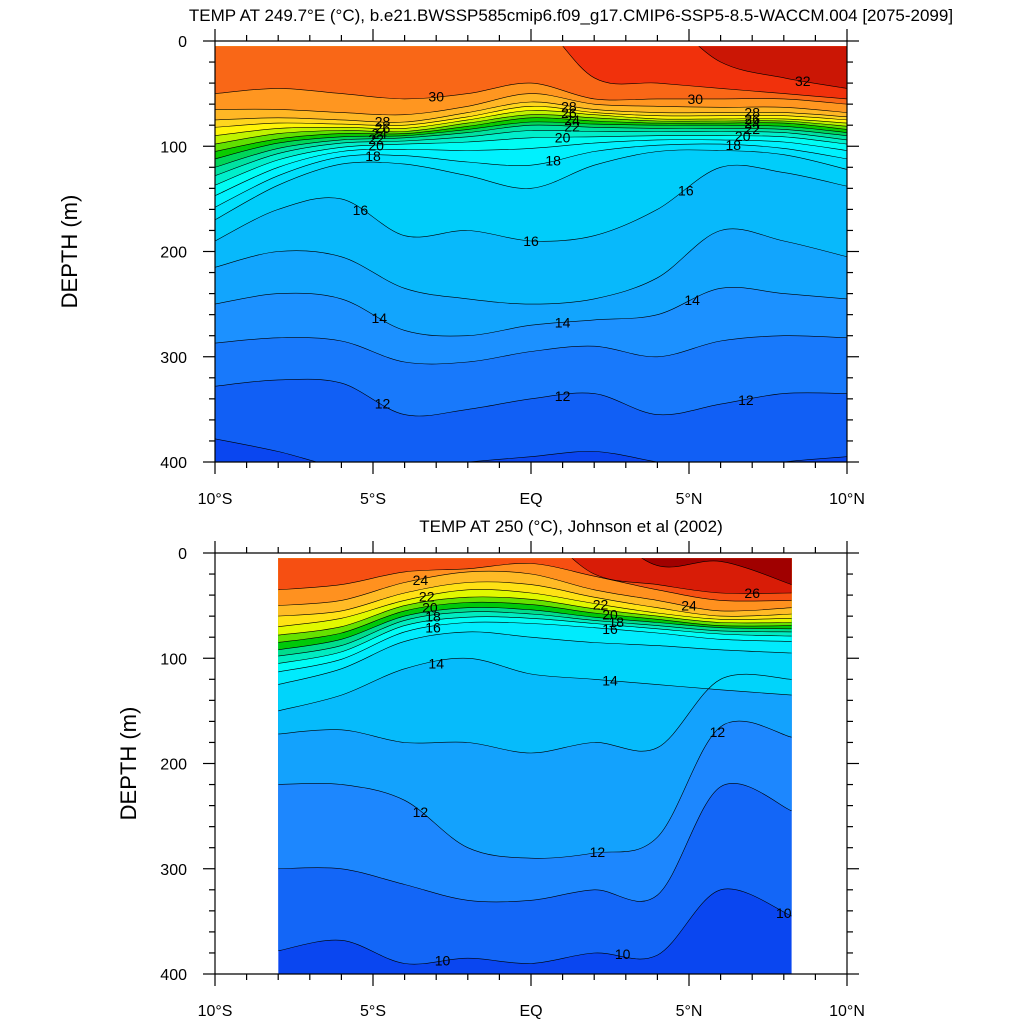  I want to click on y-tick-label: 200, so click(173, 765).